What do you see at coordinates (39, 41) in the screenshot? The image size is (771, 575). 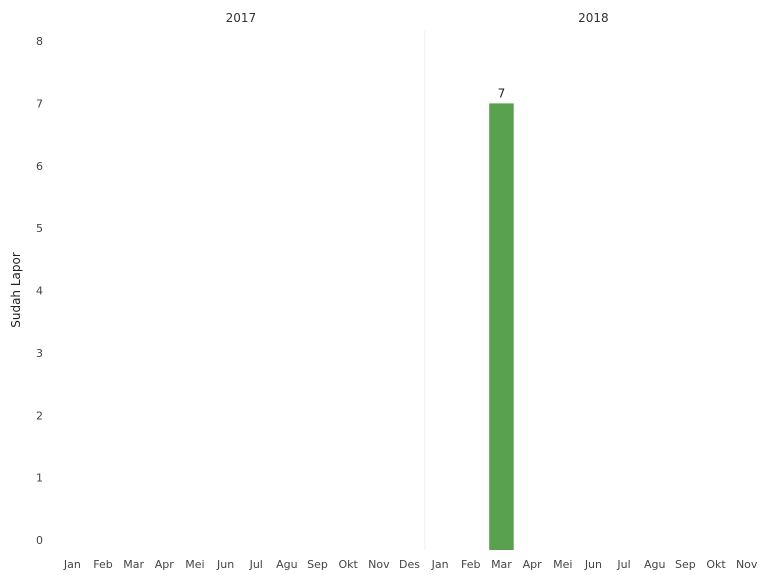 I see `y-tick-label: 8` at bounding box center [39, 41].